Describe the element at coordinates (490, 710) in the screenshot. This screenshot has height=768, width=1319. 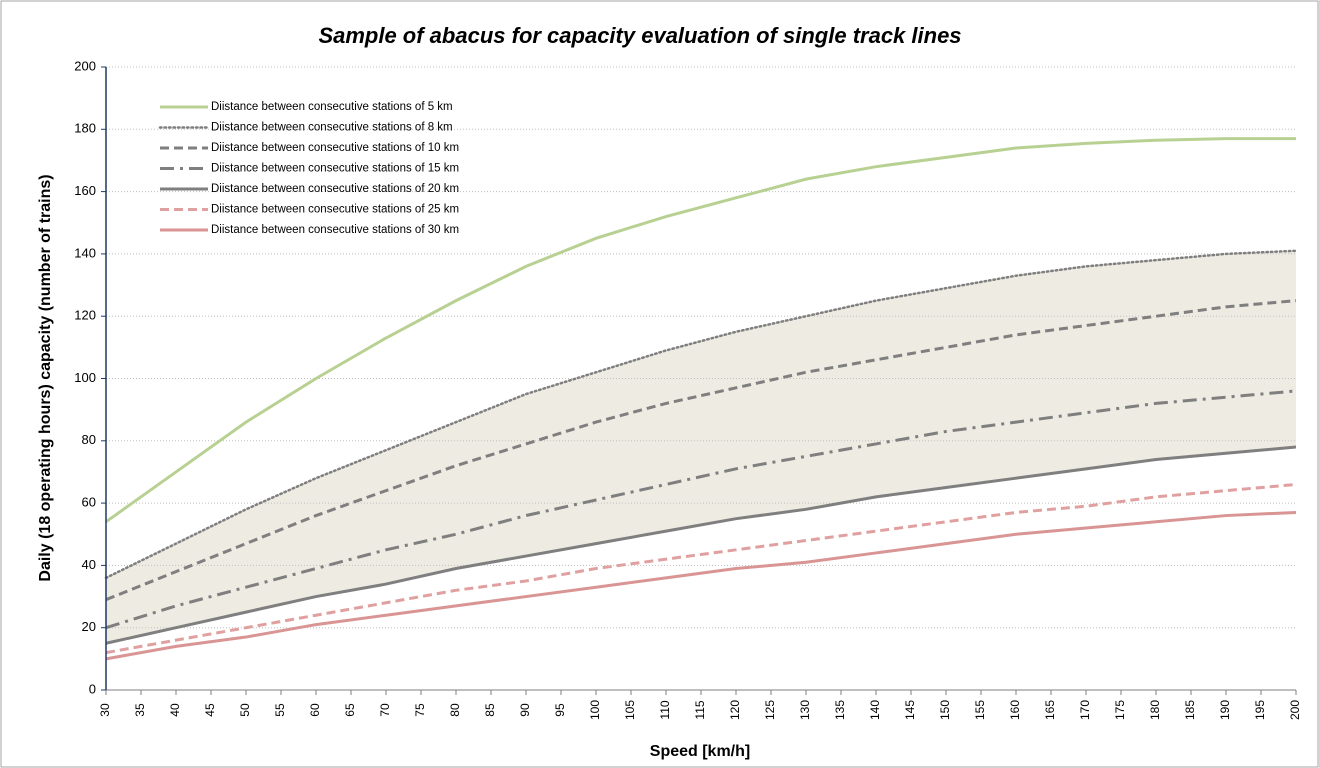
I see `x-tick-label: 85` at that location.